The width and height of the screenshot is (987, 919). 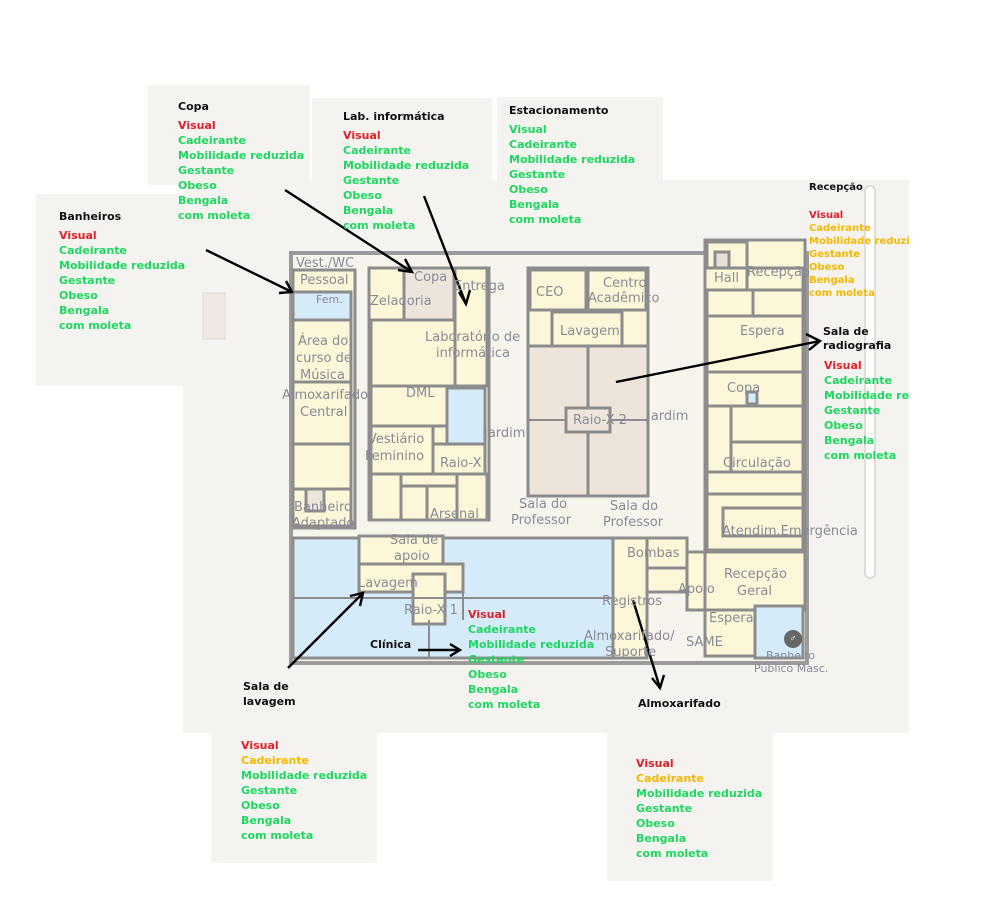 What do you see at coordinates (793, 639) in the screenshot?
I see `restroom-icon: ♂` at bounding box center [793, 639].